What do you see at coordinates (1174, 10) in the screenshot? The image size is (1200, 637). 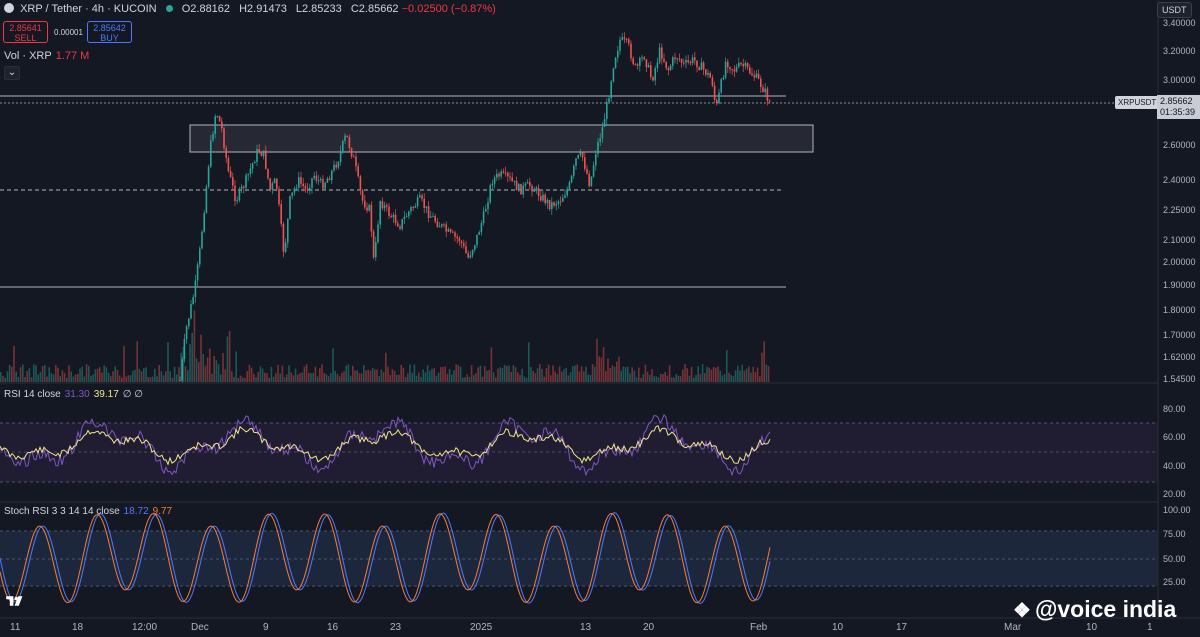 I see `currency-selector: USDT` at bounding box center [1174, 10].